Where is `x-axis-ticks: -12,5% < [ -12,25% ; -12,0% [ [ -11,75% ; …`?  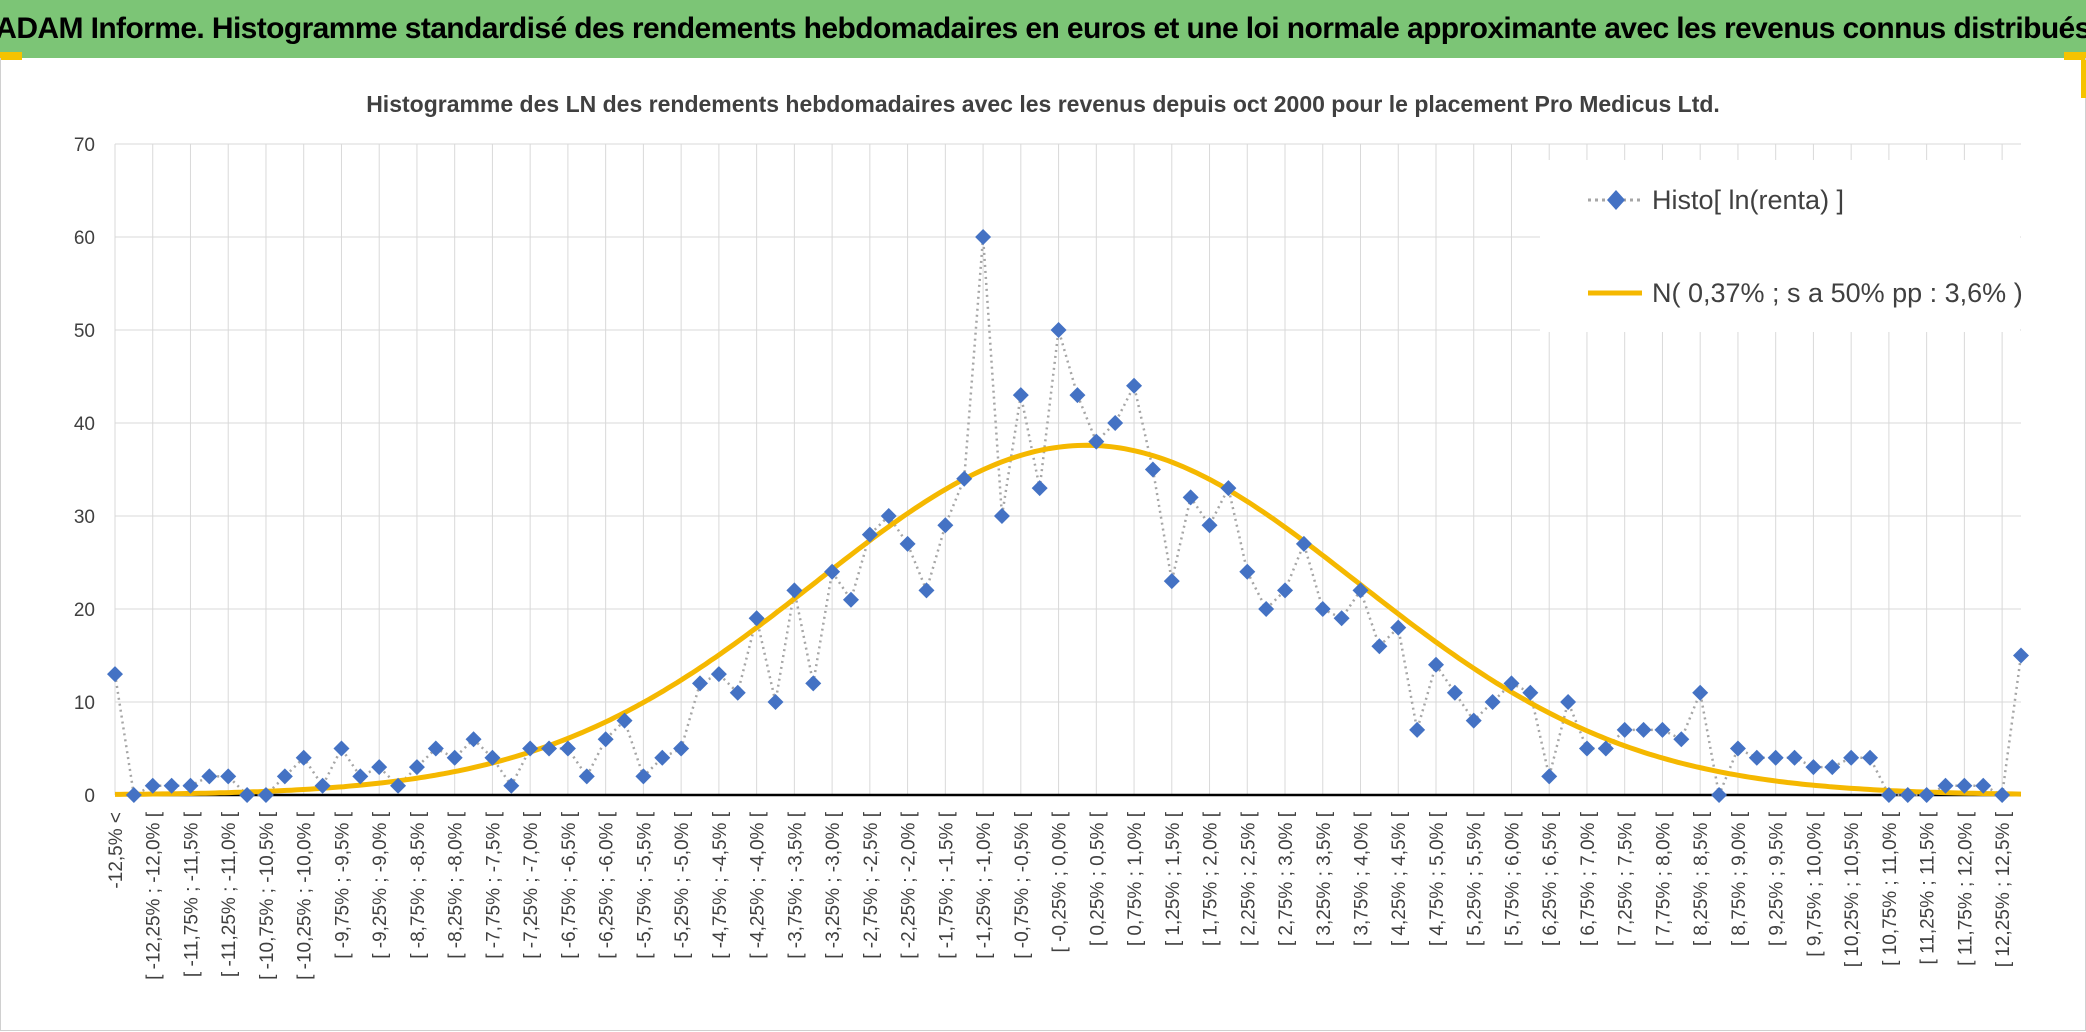
x-axis-ticks: -12,5% < [ -12,25% ; -12,0% [ [ -11,75% ; … is located at coordinates (1060, 895).